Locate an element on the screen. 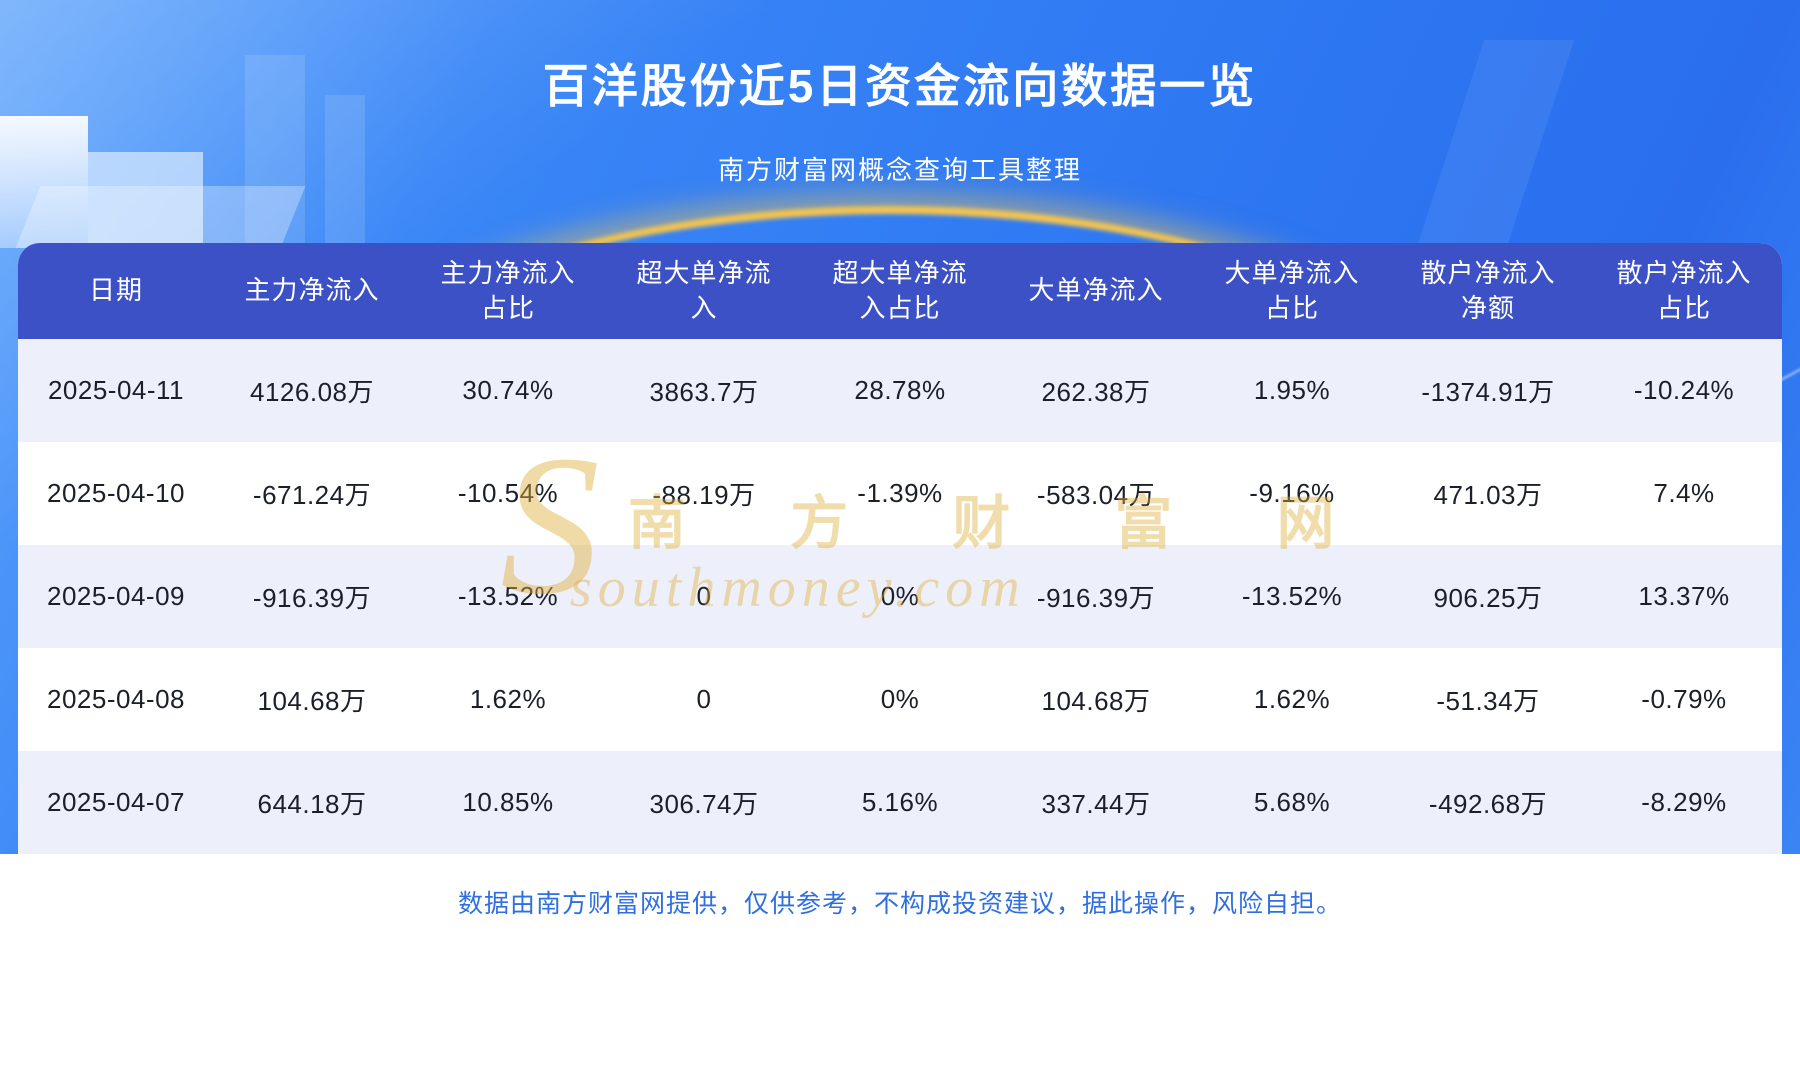 Image resolution: width=1800 pixels, height=1068 pixels. column-header: 大单净流入 is located at coordinates (1096, 290).